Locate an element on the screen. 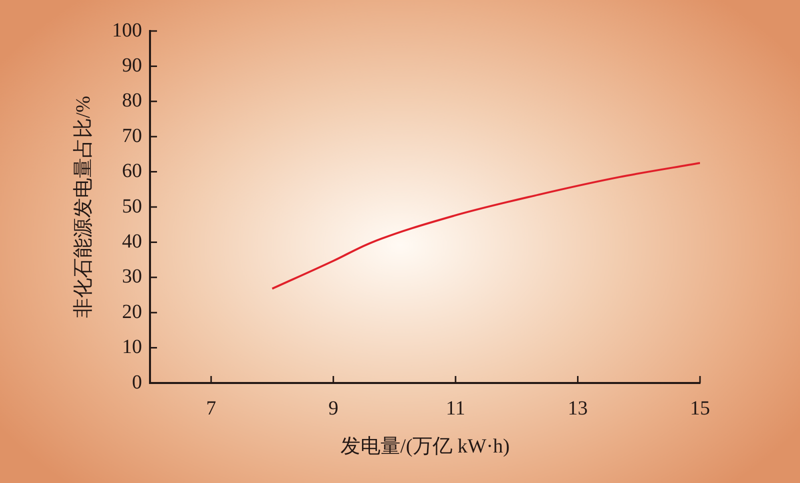  y-tick-label: 0 is located at coordinates (137, 382).